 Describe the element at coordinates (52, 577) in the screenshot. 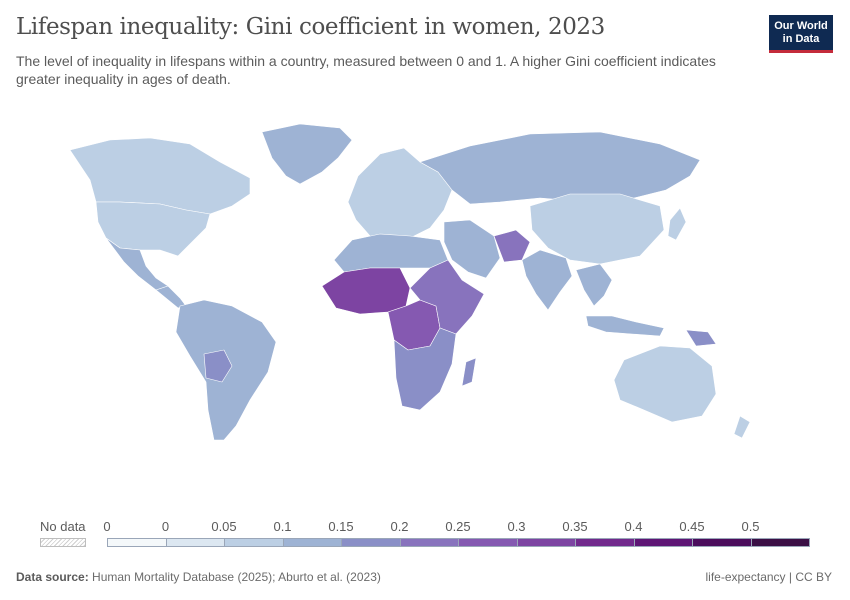

I see `data-source-label: Data source:` at that location.